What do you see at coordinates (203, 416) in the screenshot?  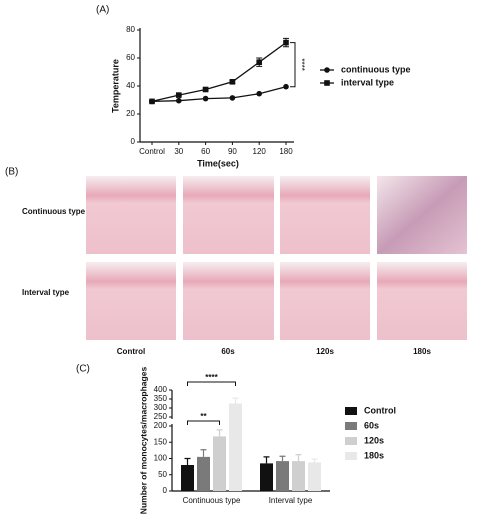 I see `significance-label: **` at bounding box center [203, 416].